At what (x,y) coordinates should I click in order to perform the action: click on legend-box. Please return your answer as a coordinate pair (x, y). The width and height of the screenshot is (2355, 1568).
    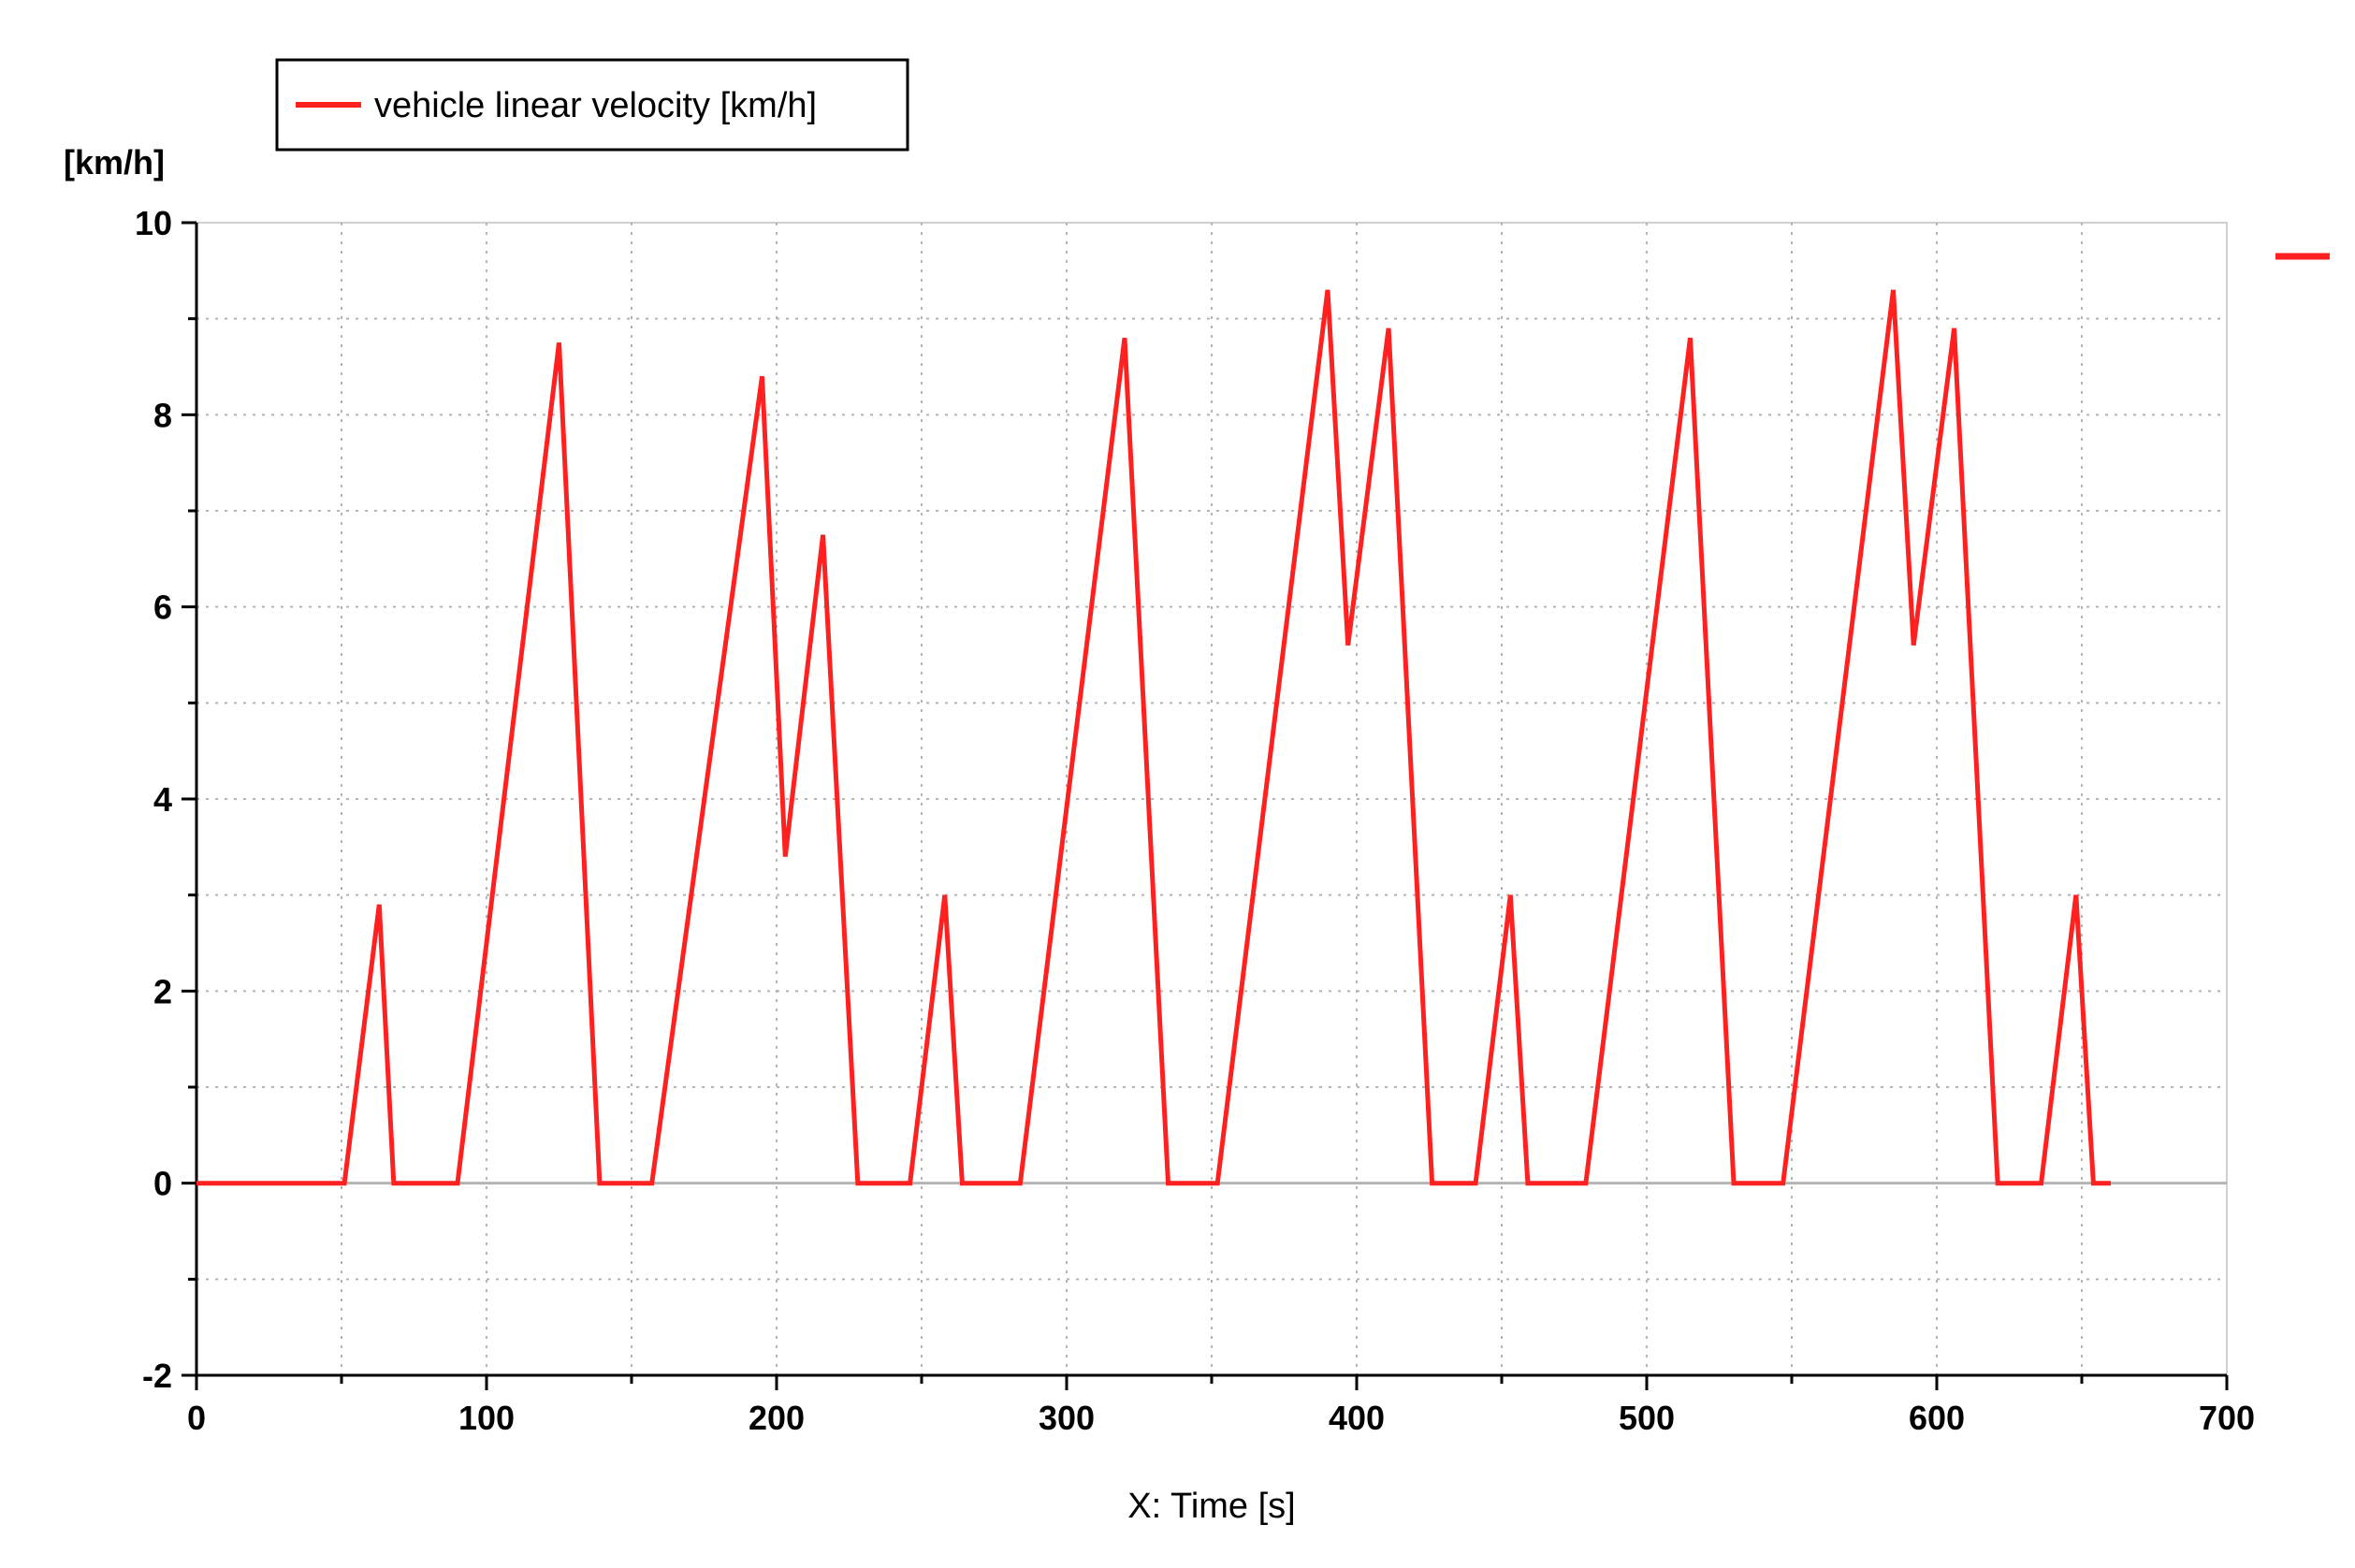
    Looking at the image, I should click on (592, 105).